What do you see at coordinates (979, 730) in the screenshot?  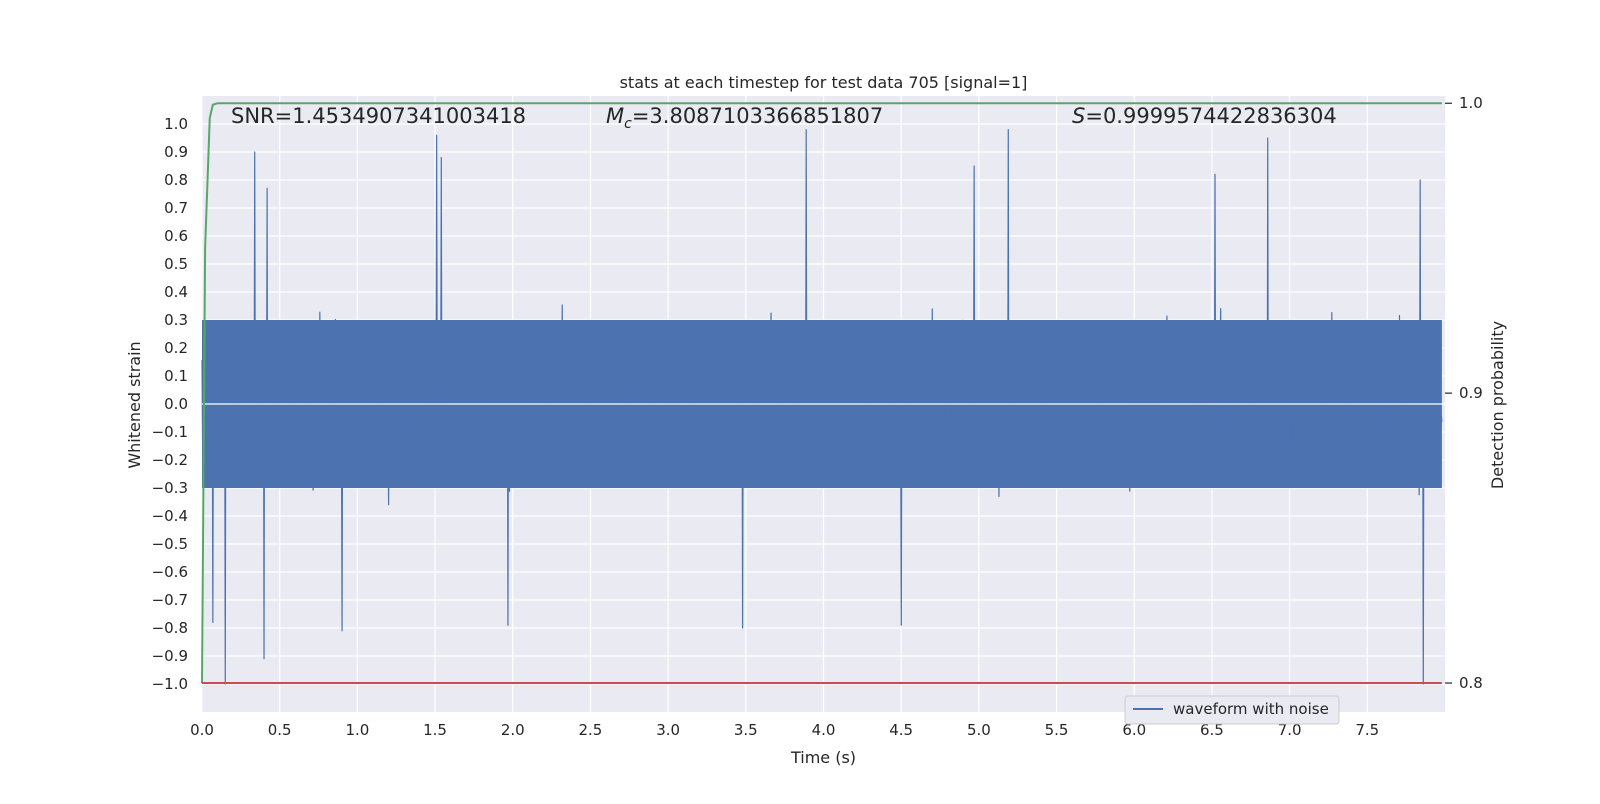 I see `x-tick-label: 5.0` at bounding box center [979, 730].